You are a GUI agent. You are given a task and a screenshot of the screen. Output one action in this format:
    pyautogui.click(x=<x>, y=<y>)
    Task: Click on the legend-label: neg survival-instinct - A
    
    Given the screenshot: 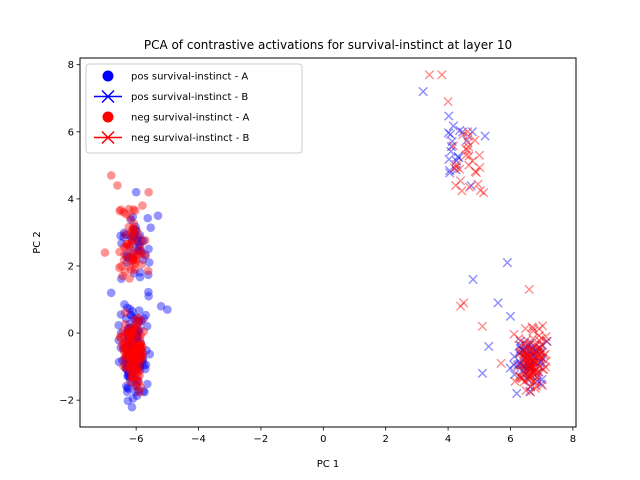 What is the action you would take?
    pyautogui.click(x=190, y=118)
    